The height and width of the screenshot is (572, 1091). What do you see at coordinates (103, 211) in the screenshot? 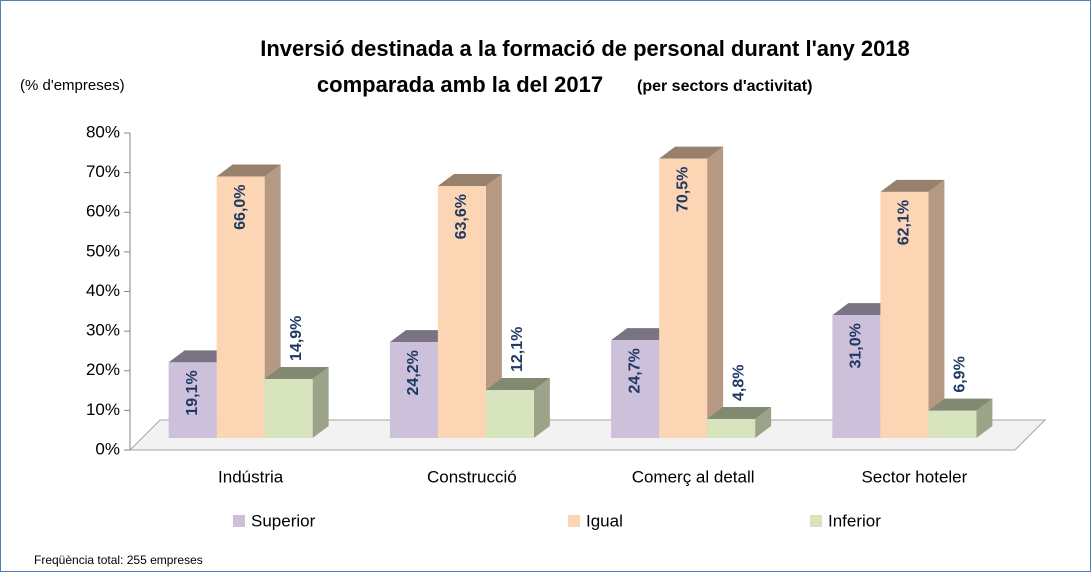
I see `y-tick-label: 60%` at bounding box center [103, 211].